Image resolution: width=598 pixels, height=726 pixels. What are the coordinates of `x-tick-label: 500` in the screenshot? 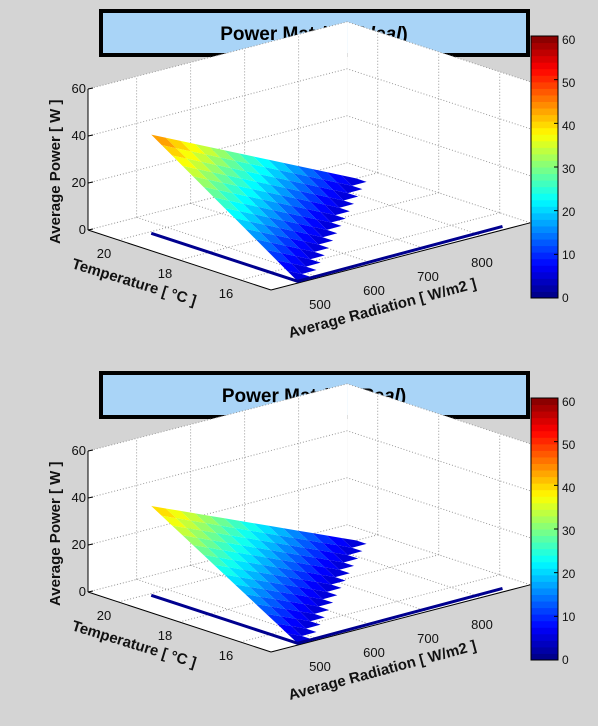 It's located at (320, 666).